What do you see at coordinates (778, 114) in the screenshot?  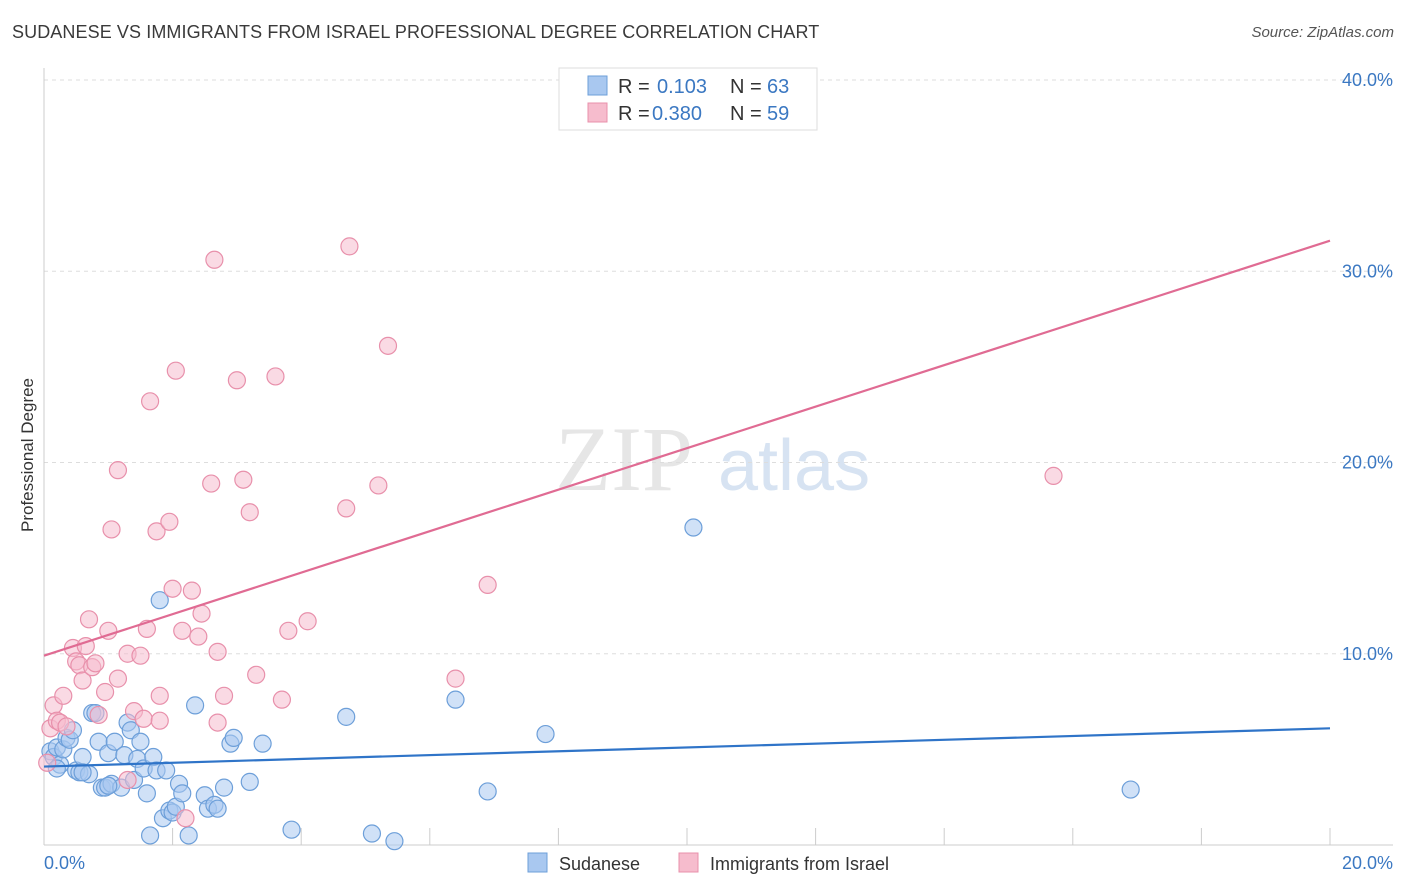 I see `legend-n-value-2: 59` at bounding box center [778, 114].